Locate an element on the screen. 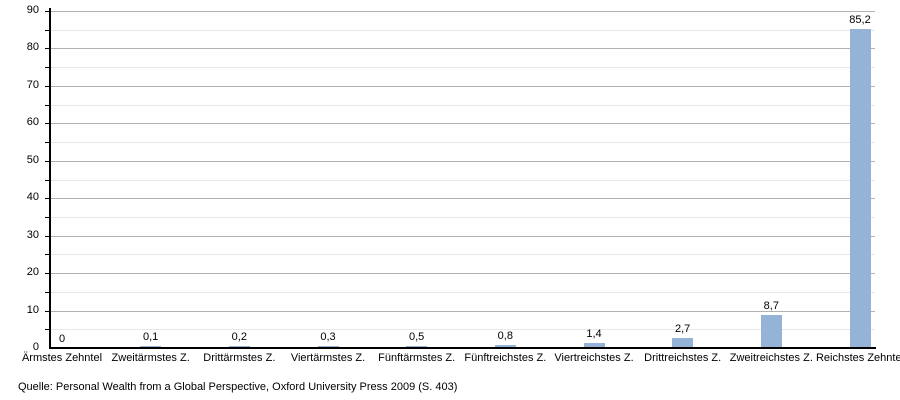  y-tick-label: 90 is located at coordinates (32, 10).